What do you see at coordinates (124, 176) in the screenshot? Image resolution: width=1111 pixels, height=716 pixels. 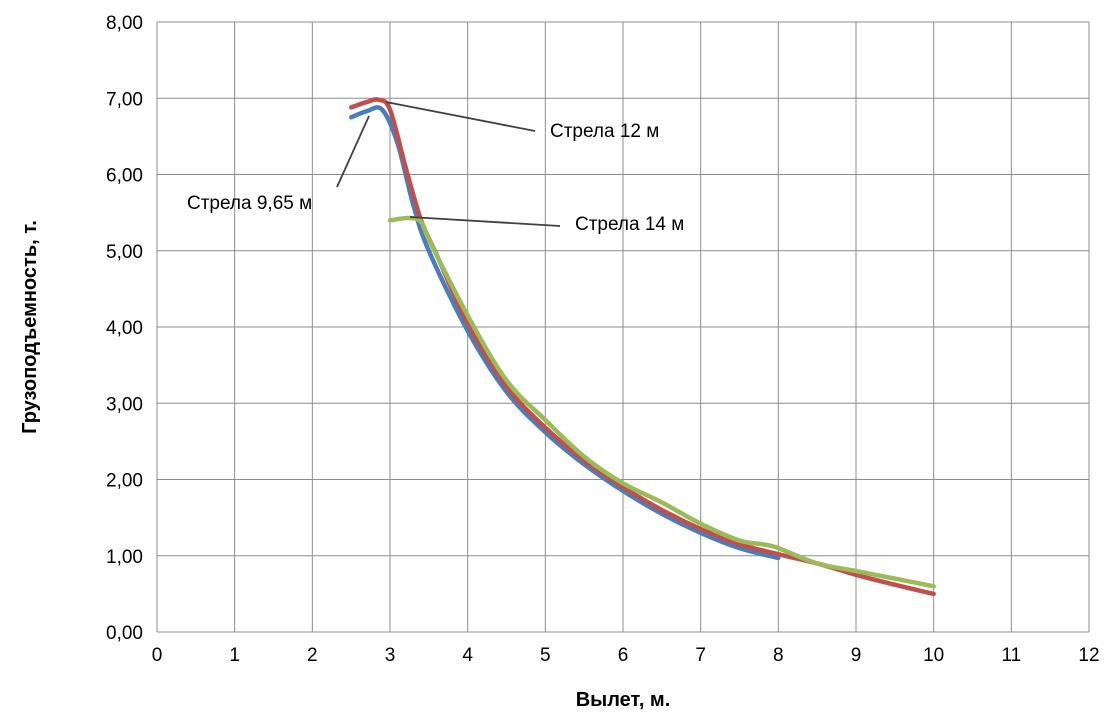 I see `y-tick-label: 6,00` at bounding box center [124, 176].